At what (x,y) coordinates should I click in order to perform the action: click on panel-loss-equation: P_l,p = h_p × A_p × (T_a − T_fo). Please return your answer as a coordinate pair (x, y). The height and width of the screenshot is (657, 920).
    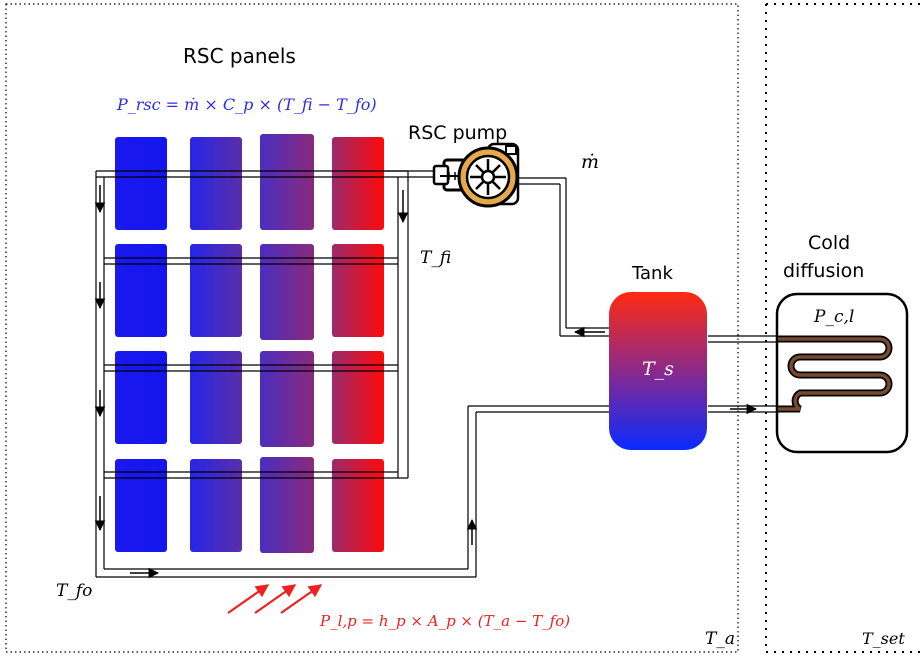
    Looking at the image, I should click on (444, 621).